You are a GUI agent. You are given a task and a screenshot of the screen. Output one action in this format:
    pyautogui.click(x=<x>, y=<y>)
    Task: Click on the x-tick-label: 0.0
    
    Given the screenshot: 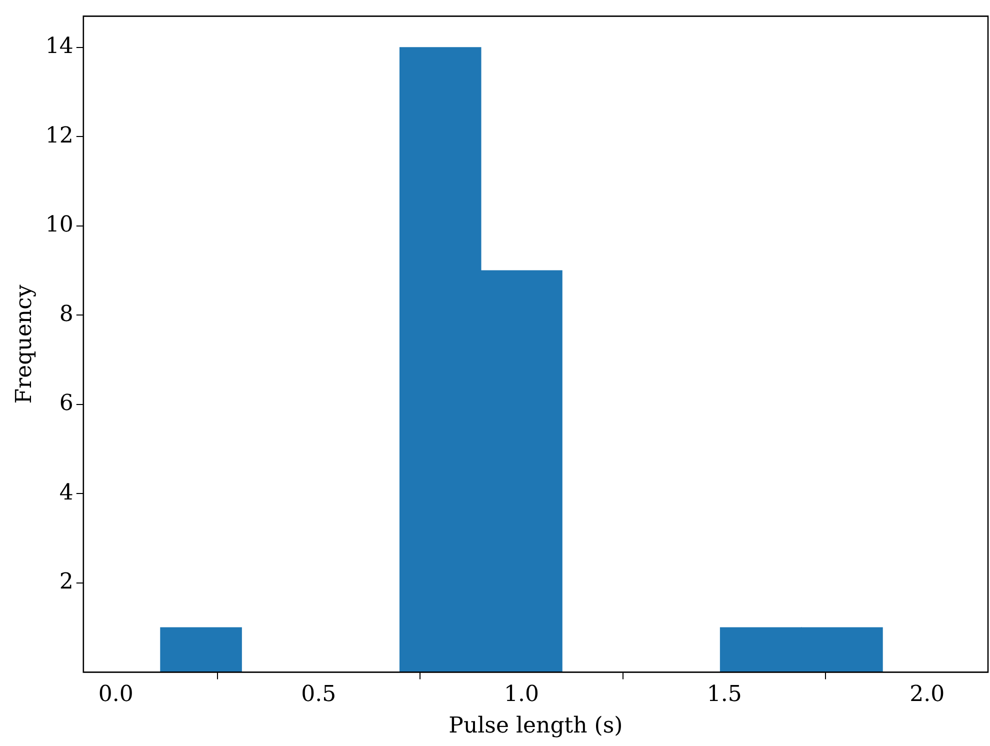 What is the action you would take?
    pyautogui.click(x=116, y=695)
    